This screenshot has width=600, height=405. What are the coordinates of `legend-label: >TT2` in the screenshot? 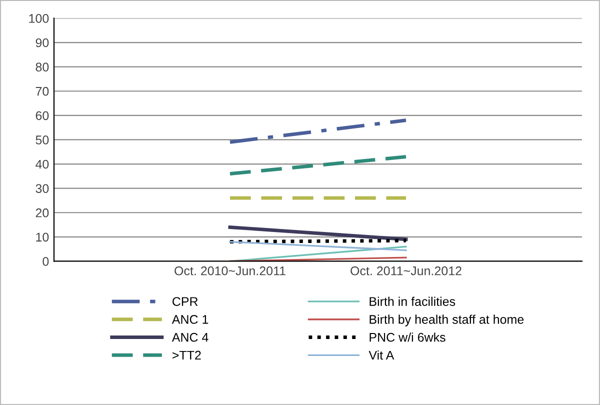 It's located at (186, 355).